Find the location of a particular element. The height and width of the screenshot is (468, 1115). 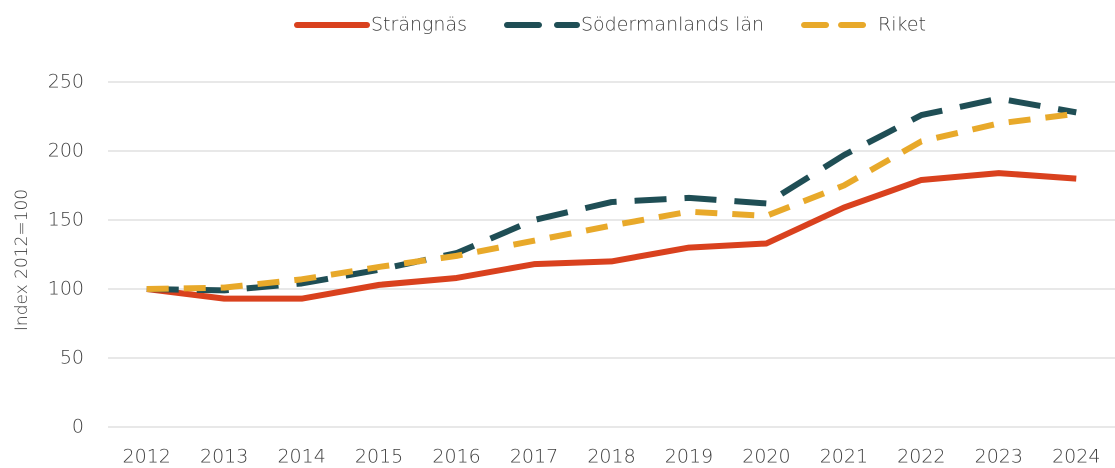

y-tick-label: 250 is located at coordinates (66, 82).